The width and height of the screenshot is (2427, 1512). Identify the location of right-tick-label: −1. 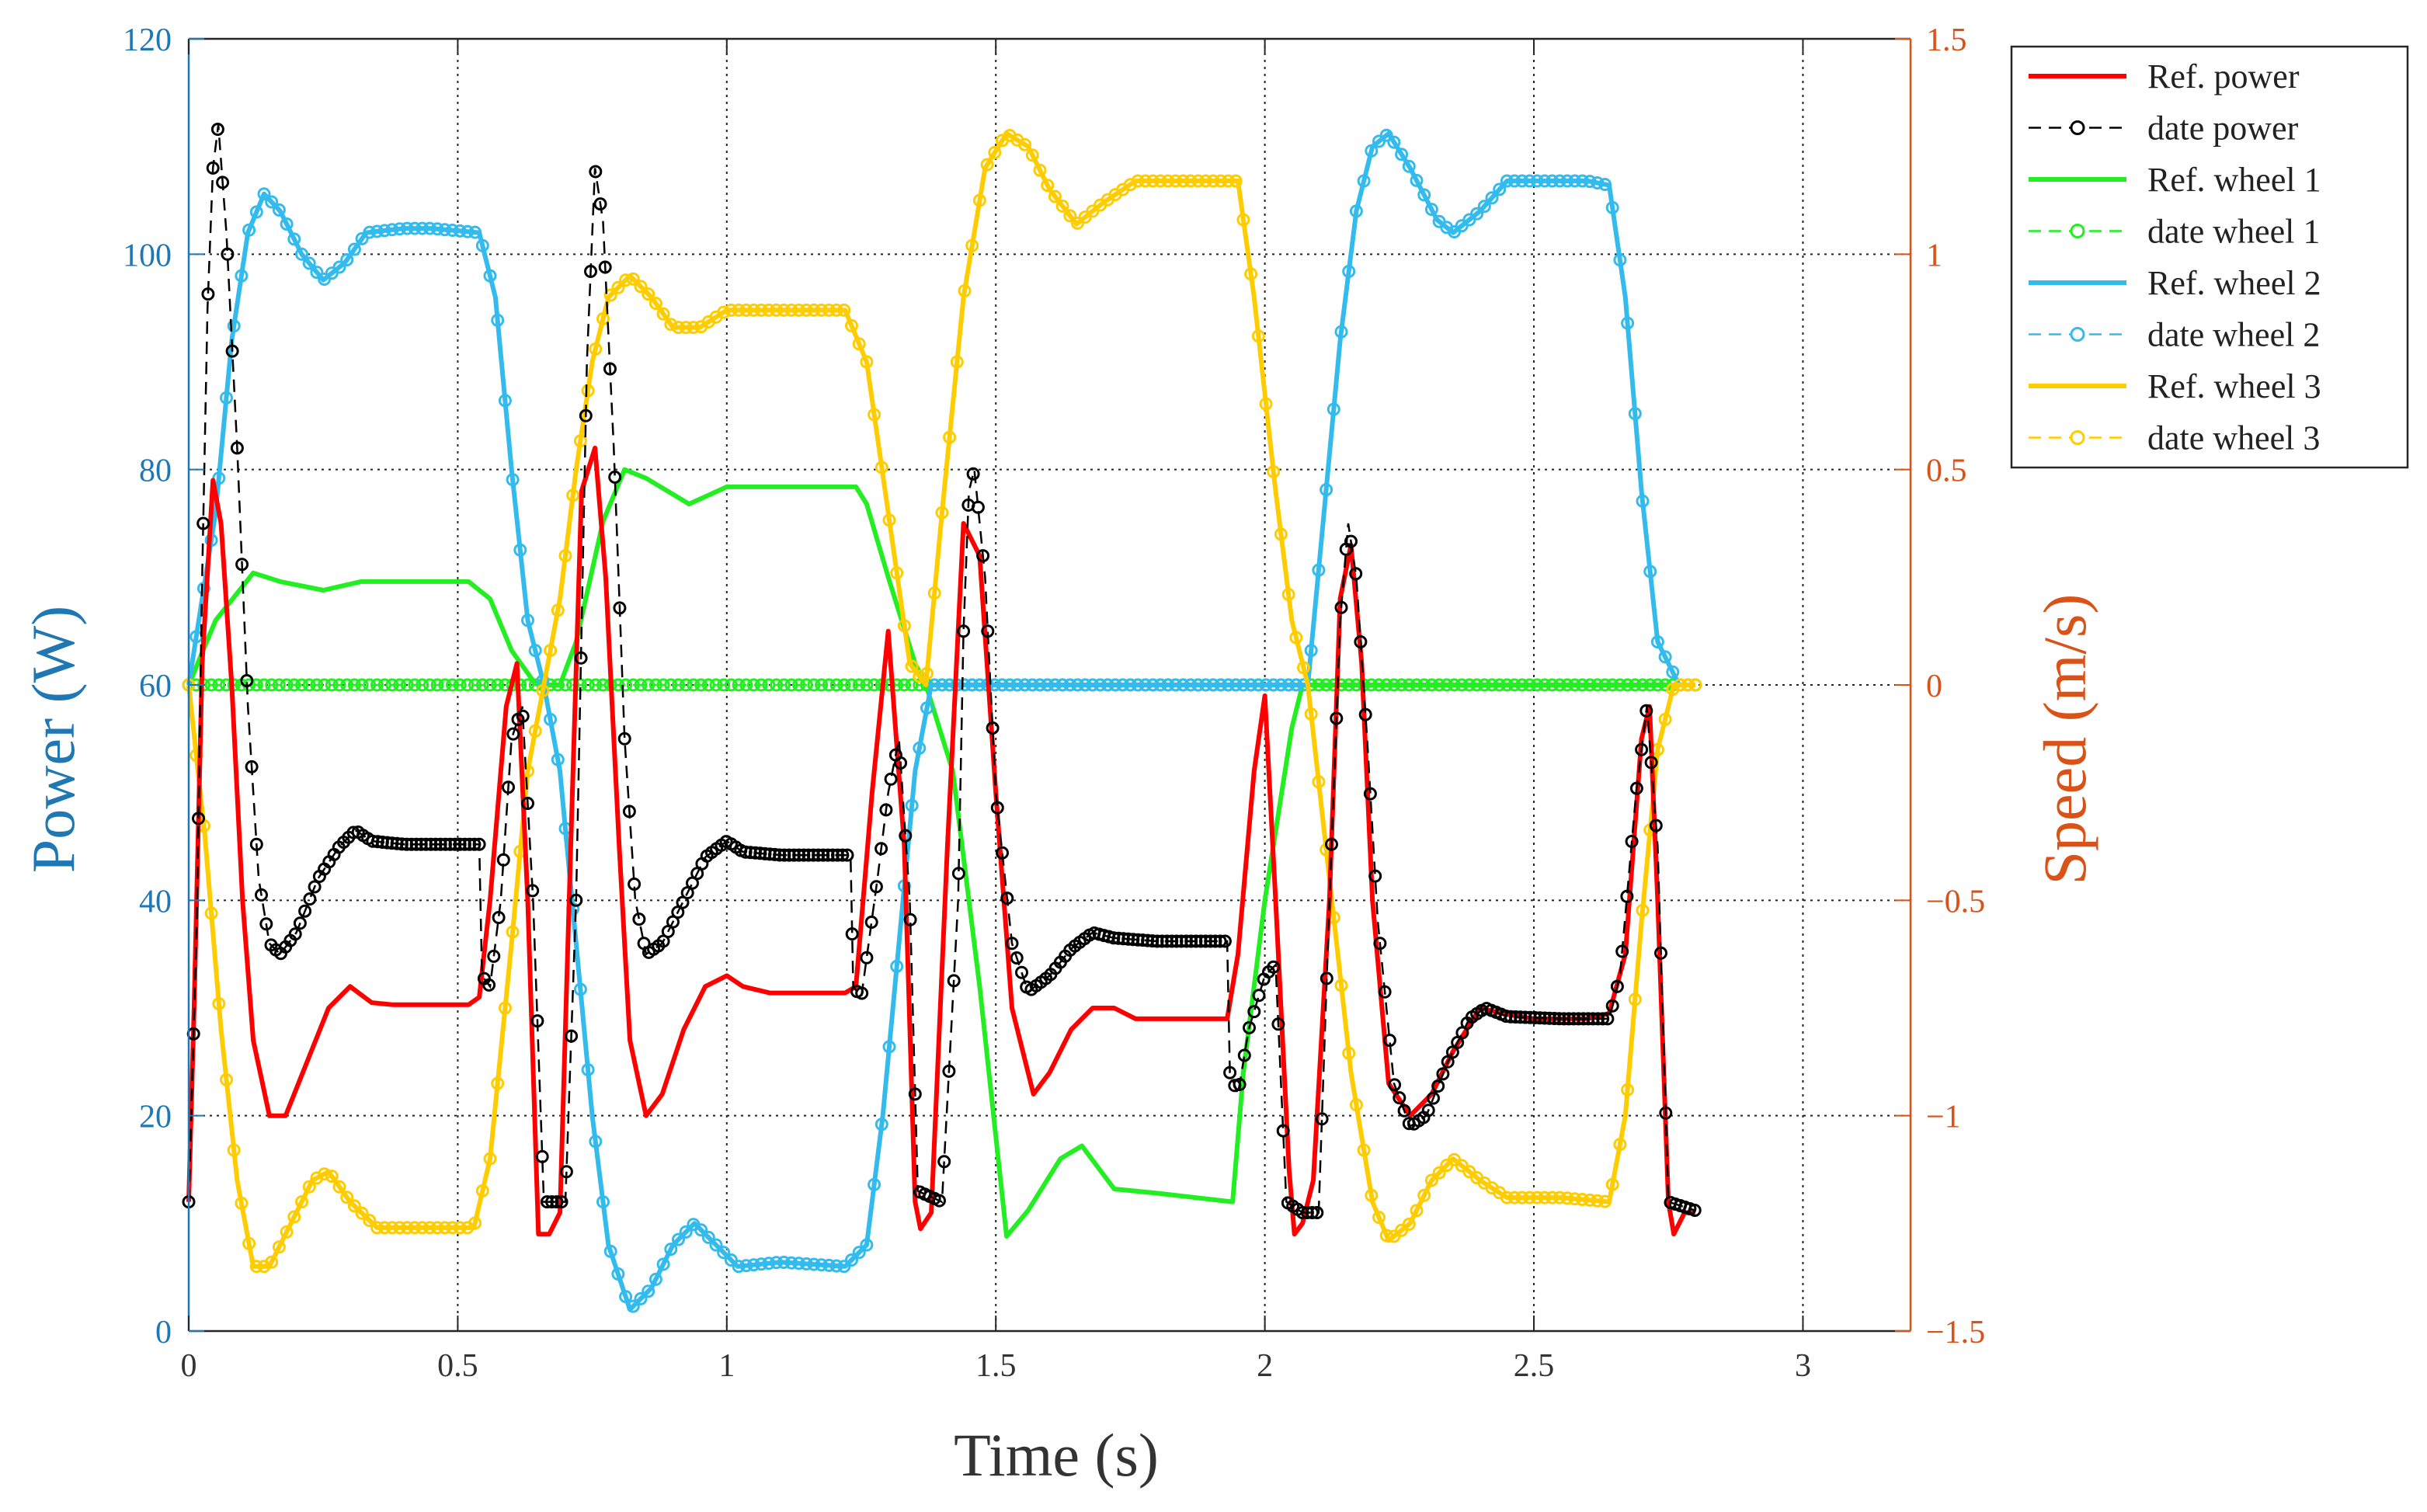
(1943, 1117).